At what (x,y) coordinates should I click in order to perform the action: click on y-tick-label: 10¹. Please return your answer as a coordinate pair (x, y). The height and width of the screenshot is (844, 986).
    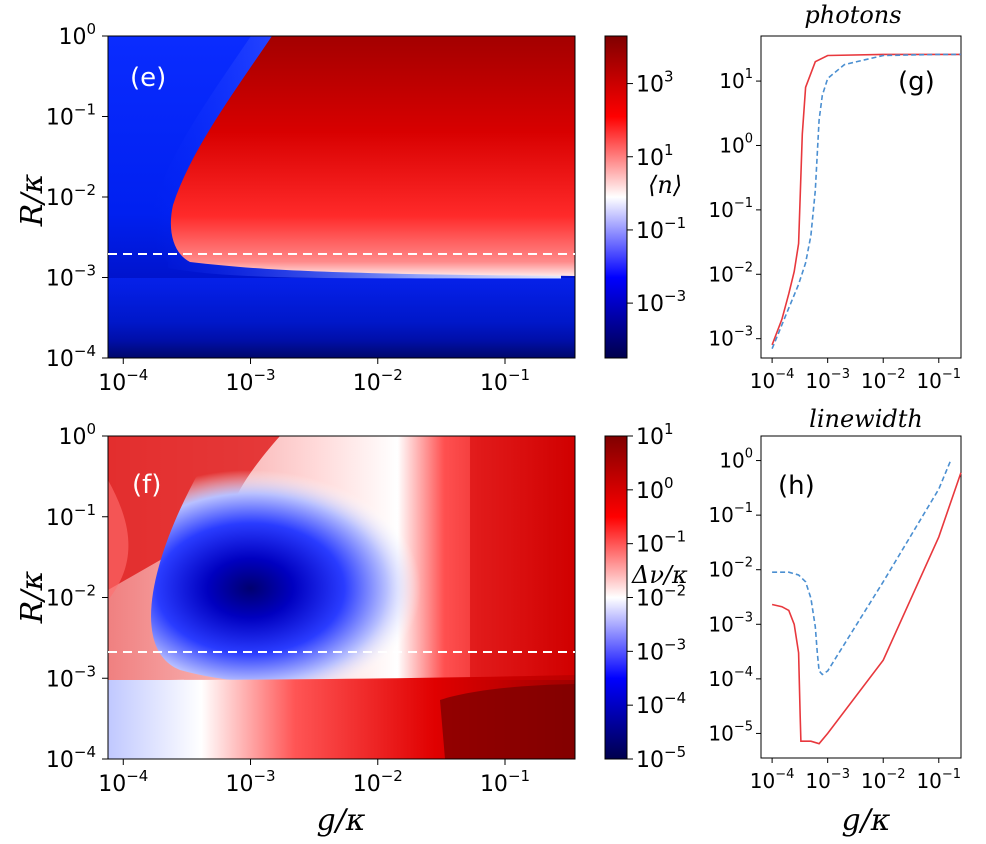
    Looking at the image, I should click on (736, 80).